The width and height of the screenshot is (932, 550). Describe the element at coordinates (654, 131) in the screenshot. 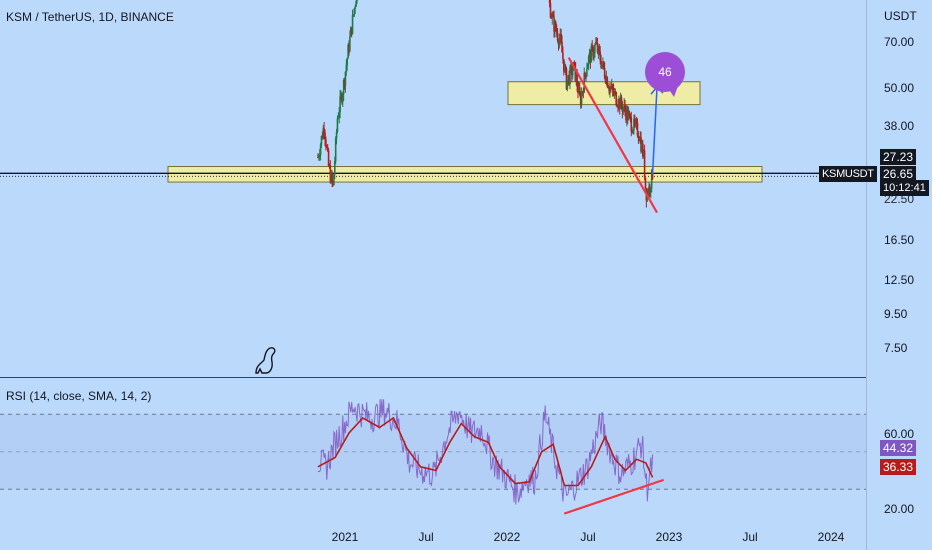

I see `target-arrow-shaft` at that location.